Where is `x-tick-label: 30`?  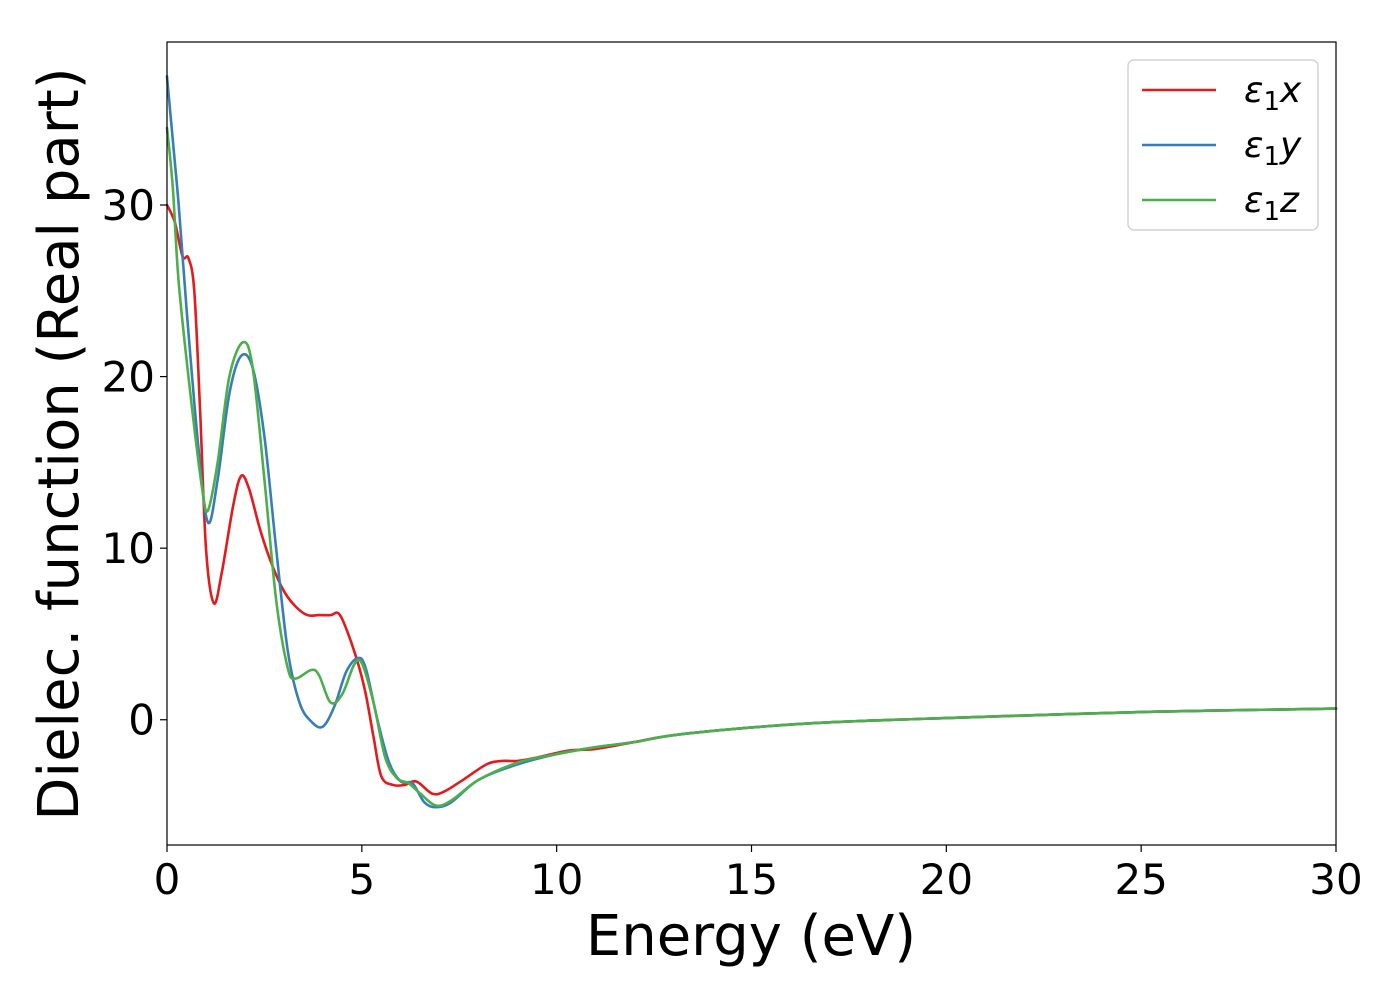 x-tick-label: 30 is located at coordinates (1335, 879).